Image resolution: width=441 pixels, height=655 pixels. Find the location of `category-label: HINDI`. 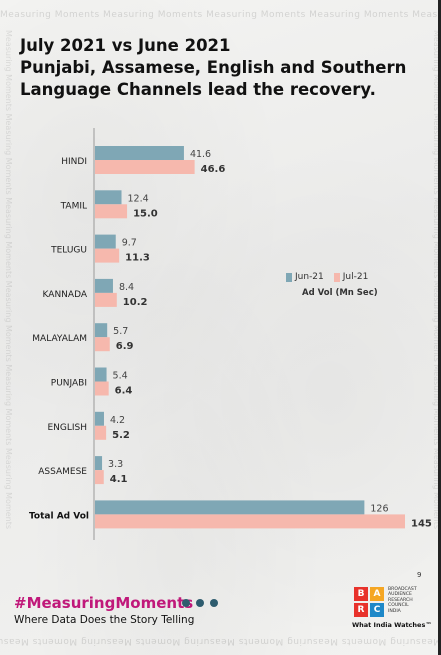

category-label: HINDI is located at coordinates (74, 162).